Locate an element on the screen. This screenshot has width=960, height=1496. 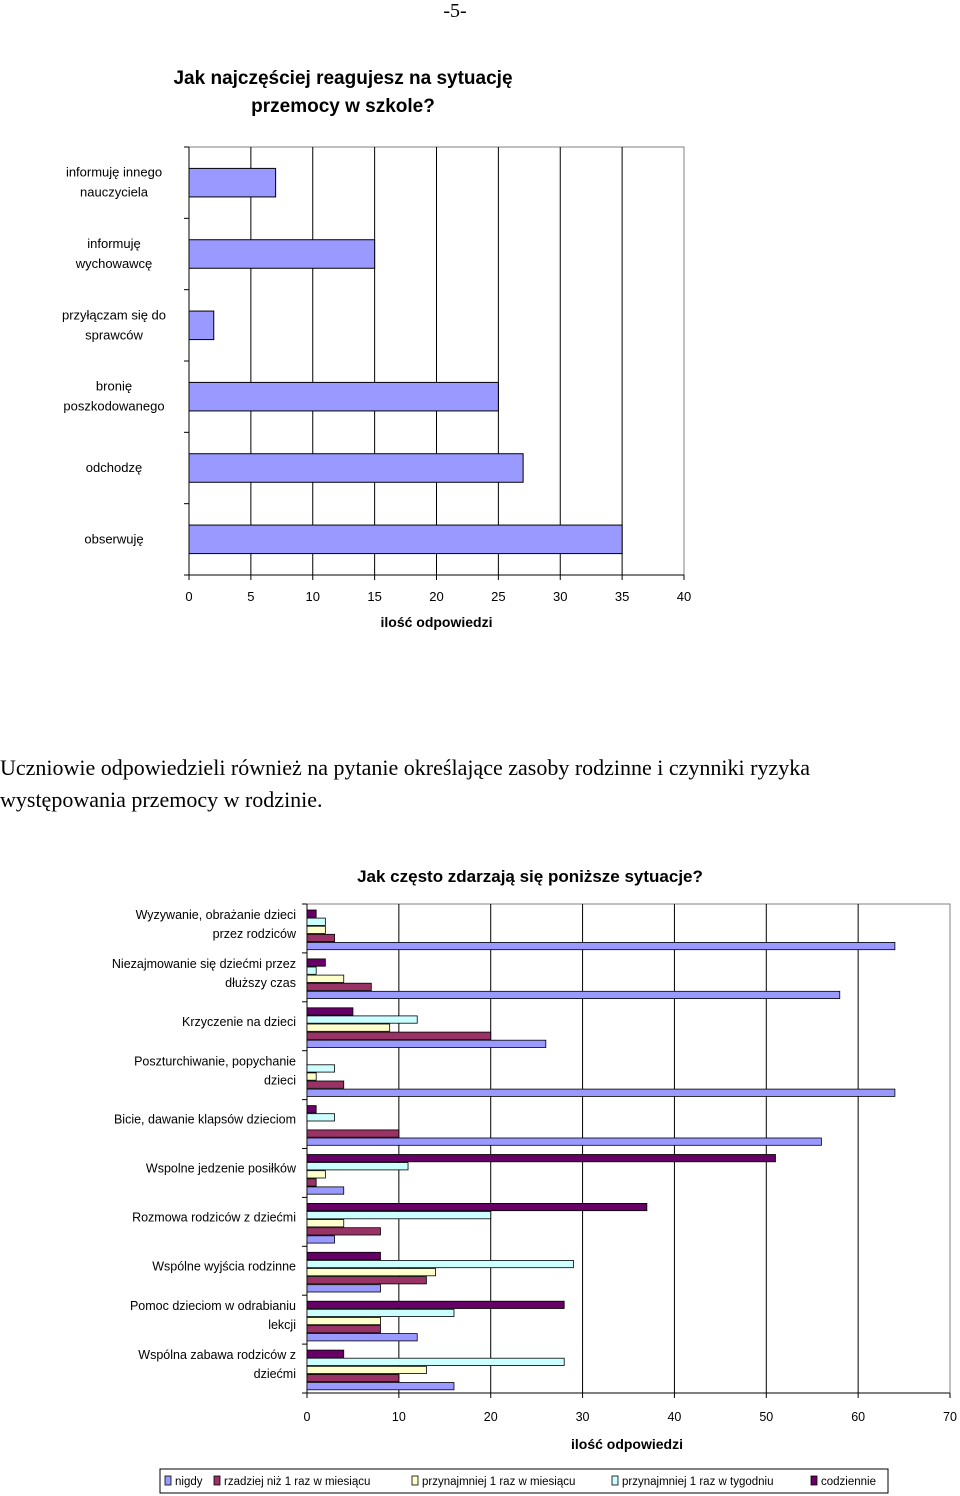
chart2-x-axis-label: ilość odpowiedzi is located at coordinates (627, 1444).